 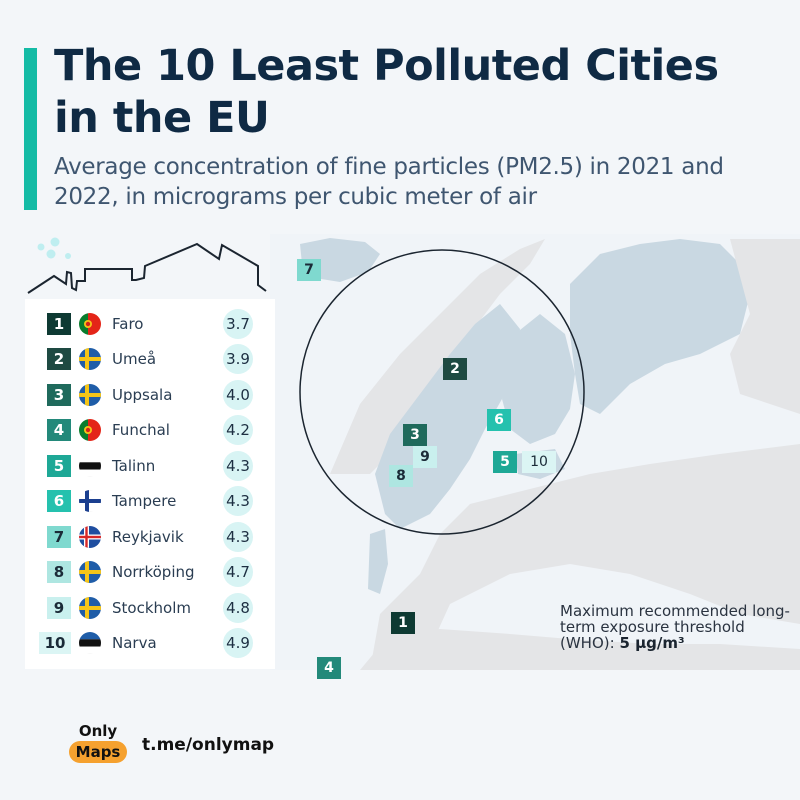 I want to click on city-name: Narva, so click(x=134, y=643).